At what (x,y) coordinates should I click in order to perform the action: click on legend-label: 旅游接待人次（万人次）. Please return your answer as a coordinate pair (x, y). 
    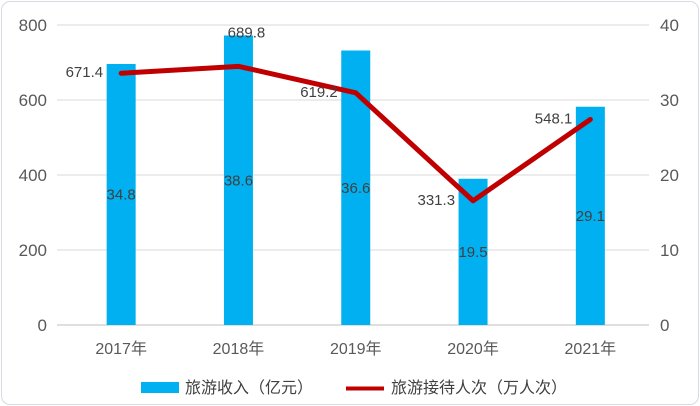
    Looking at the image, I should click on (479, 388).